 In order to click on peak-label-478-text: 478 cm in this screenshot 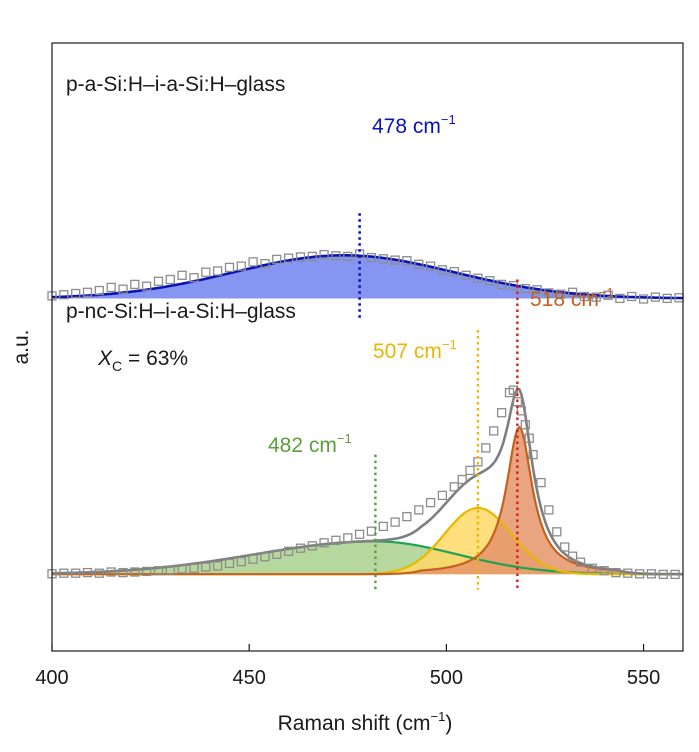, I will do `click(406, 126)`.